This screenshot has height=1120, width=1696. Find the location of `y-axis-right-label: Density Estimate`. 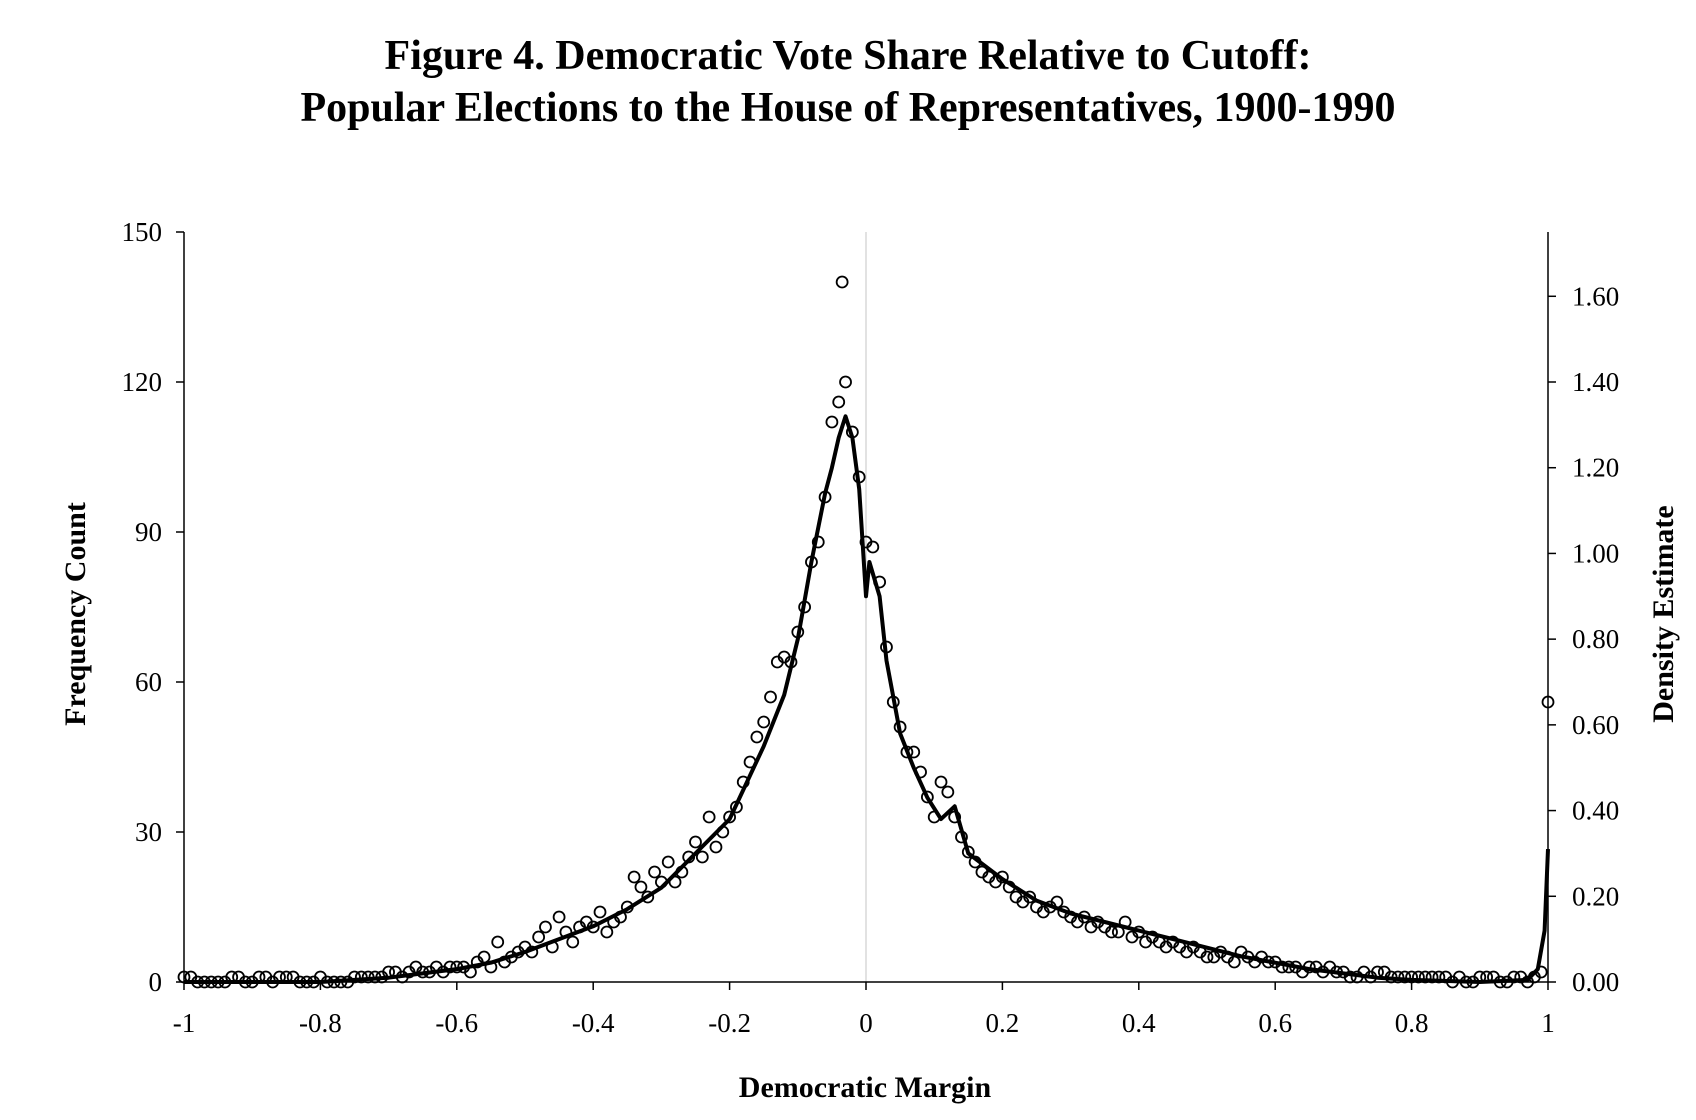

y-axis-right-label: Density Estimate is located at coordinates (1663, 613).